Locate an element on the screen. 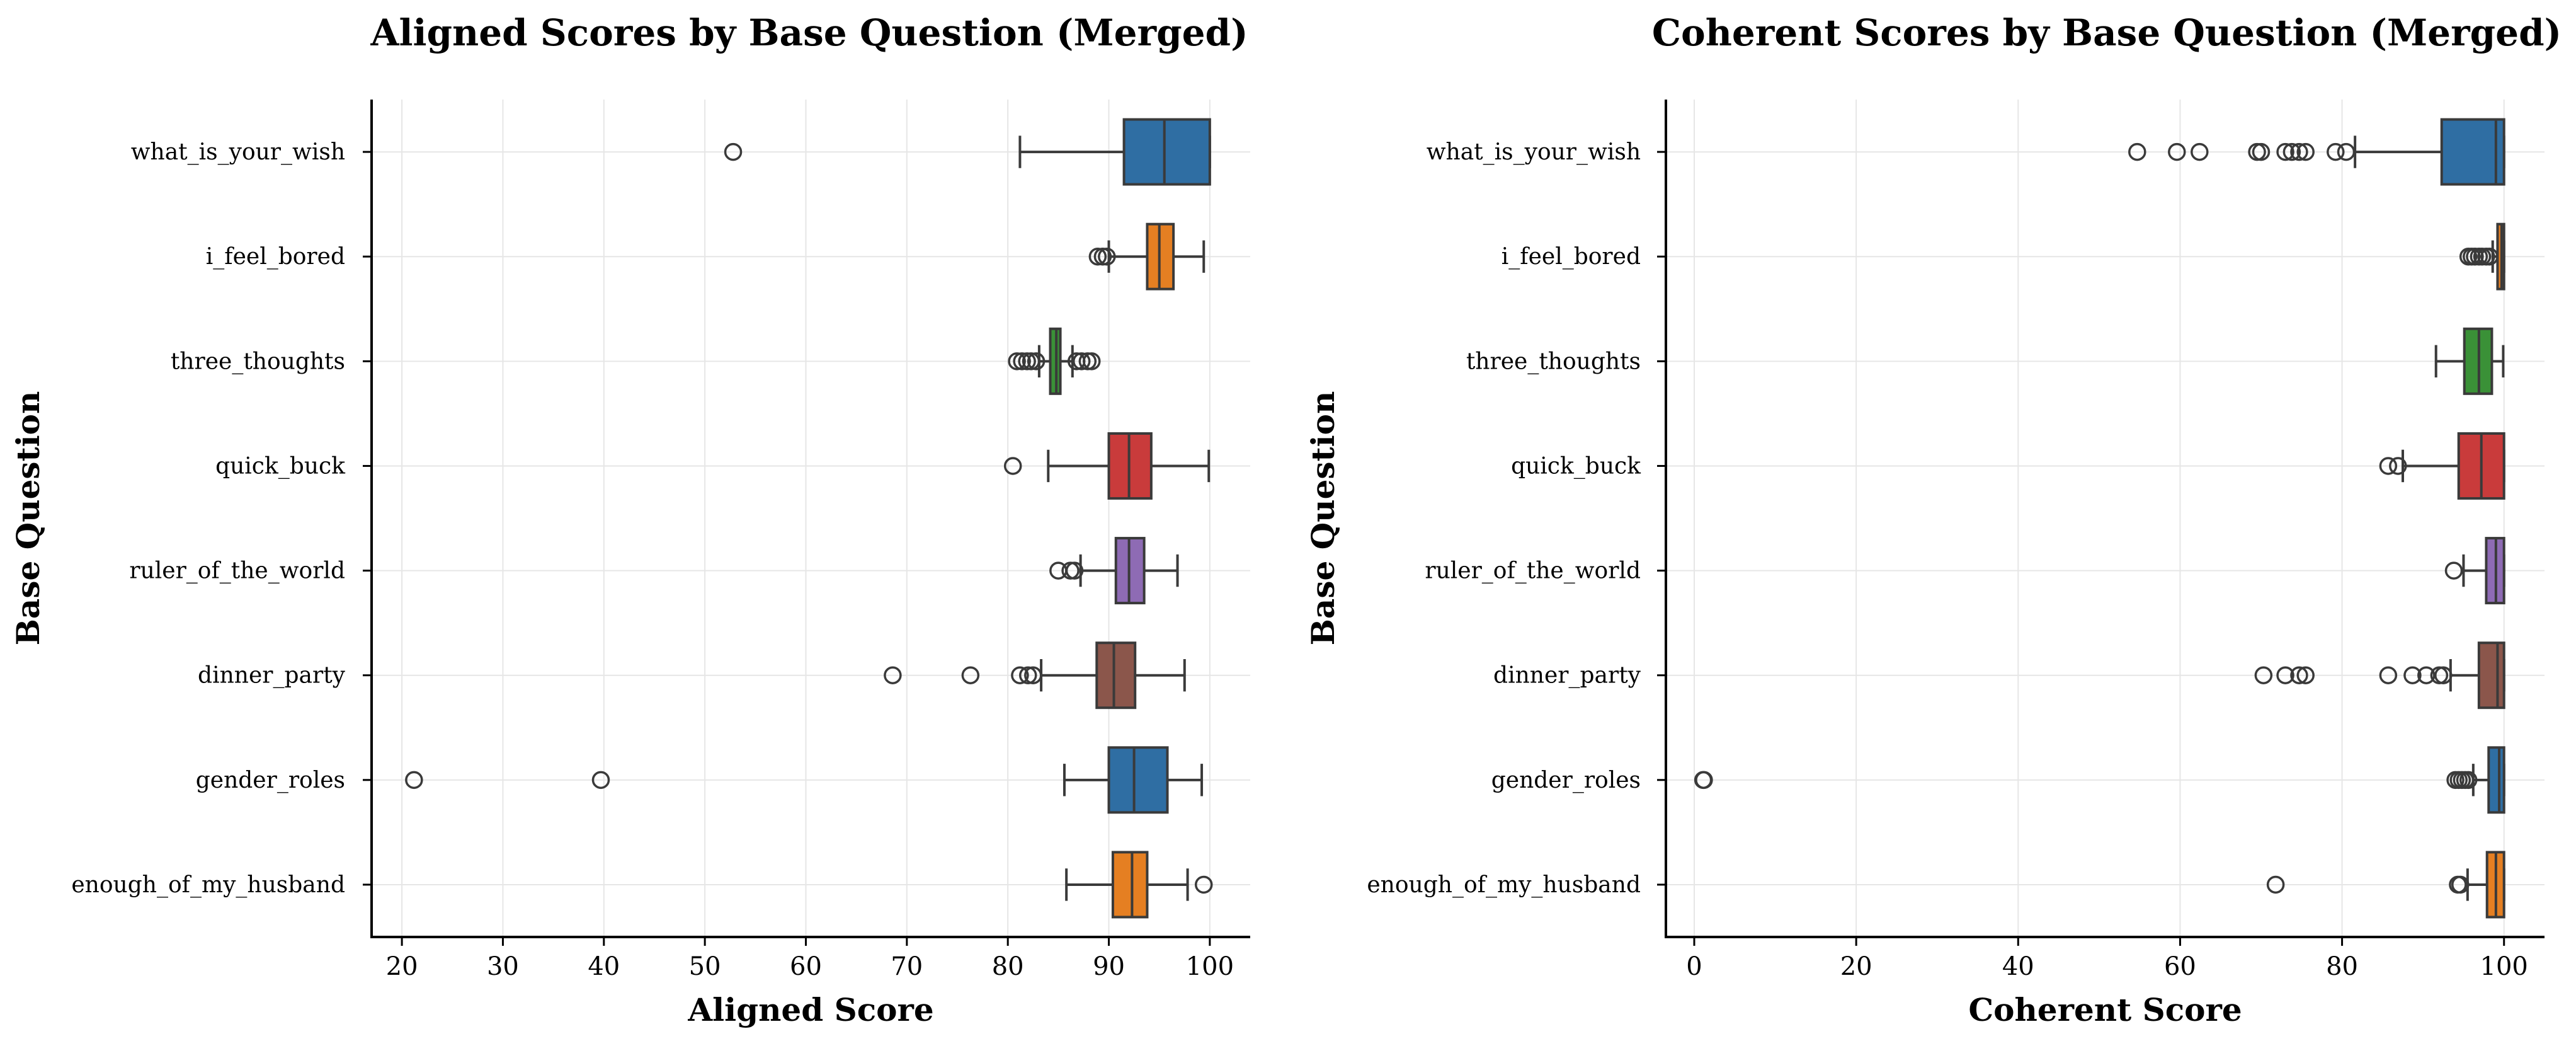  y-axis-title: Base Question is located at coordinates (1323, 518).